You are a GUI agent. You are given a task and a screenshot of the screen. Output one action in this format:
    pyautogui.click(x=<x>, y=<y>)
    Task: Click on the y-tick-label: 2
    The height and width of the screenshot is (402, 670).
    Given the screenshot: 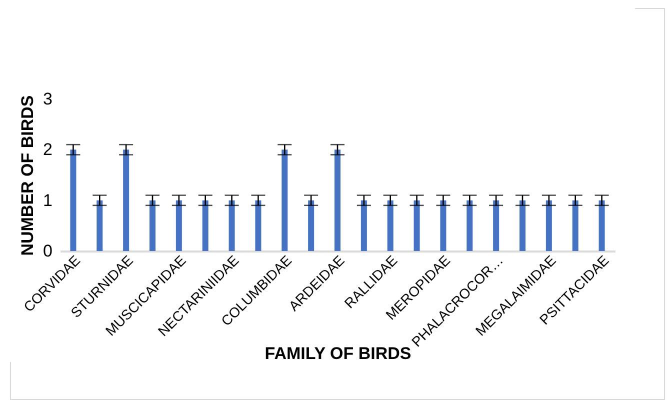 What is the action you would take?
    pyautogui.click(x=47, y=150)
    